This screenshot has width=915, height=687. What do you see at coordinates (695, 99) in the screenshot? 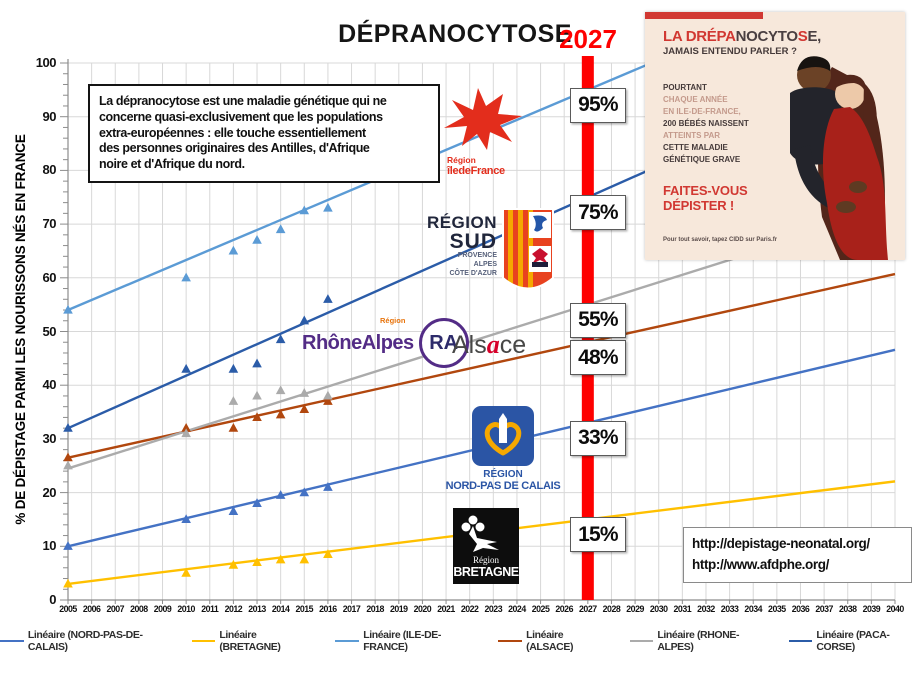
I see `poster-body-line: CHAQUE ANNÉE` at bounding box center [695, 99].